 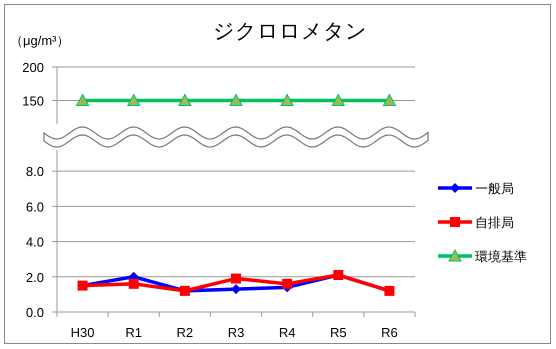 I want to click on legend-label: 自排局, so click(x=494, y=222).